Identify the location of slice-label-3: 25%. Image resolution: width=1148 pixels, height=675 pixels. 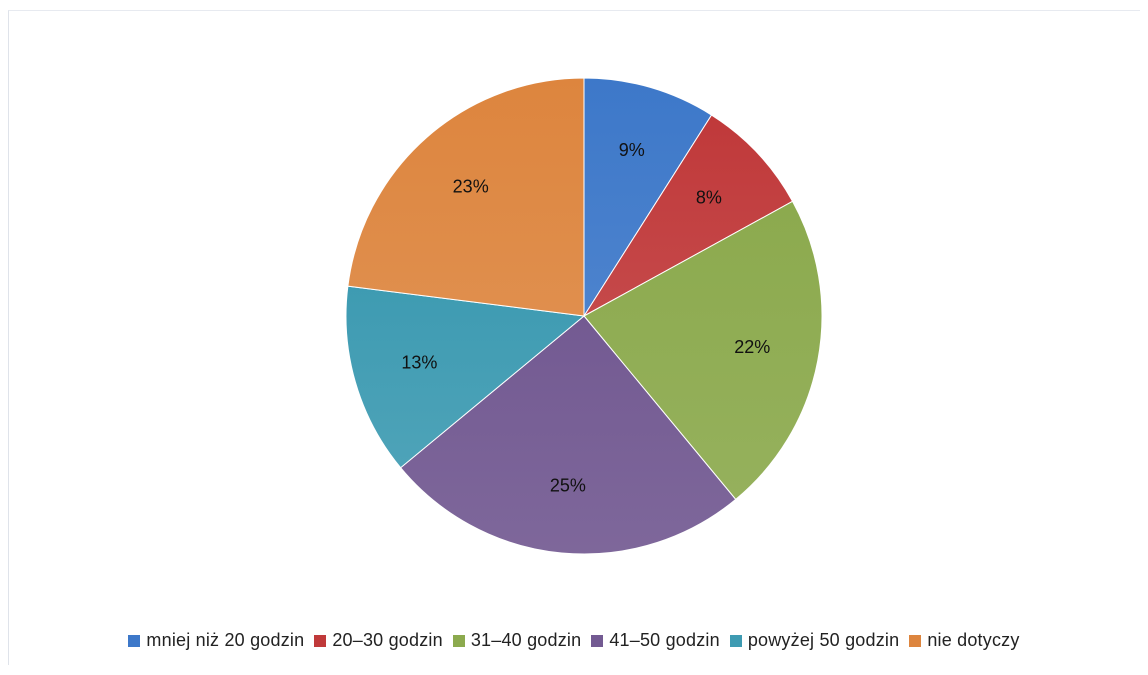
(568, 485).